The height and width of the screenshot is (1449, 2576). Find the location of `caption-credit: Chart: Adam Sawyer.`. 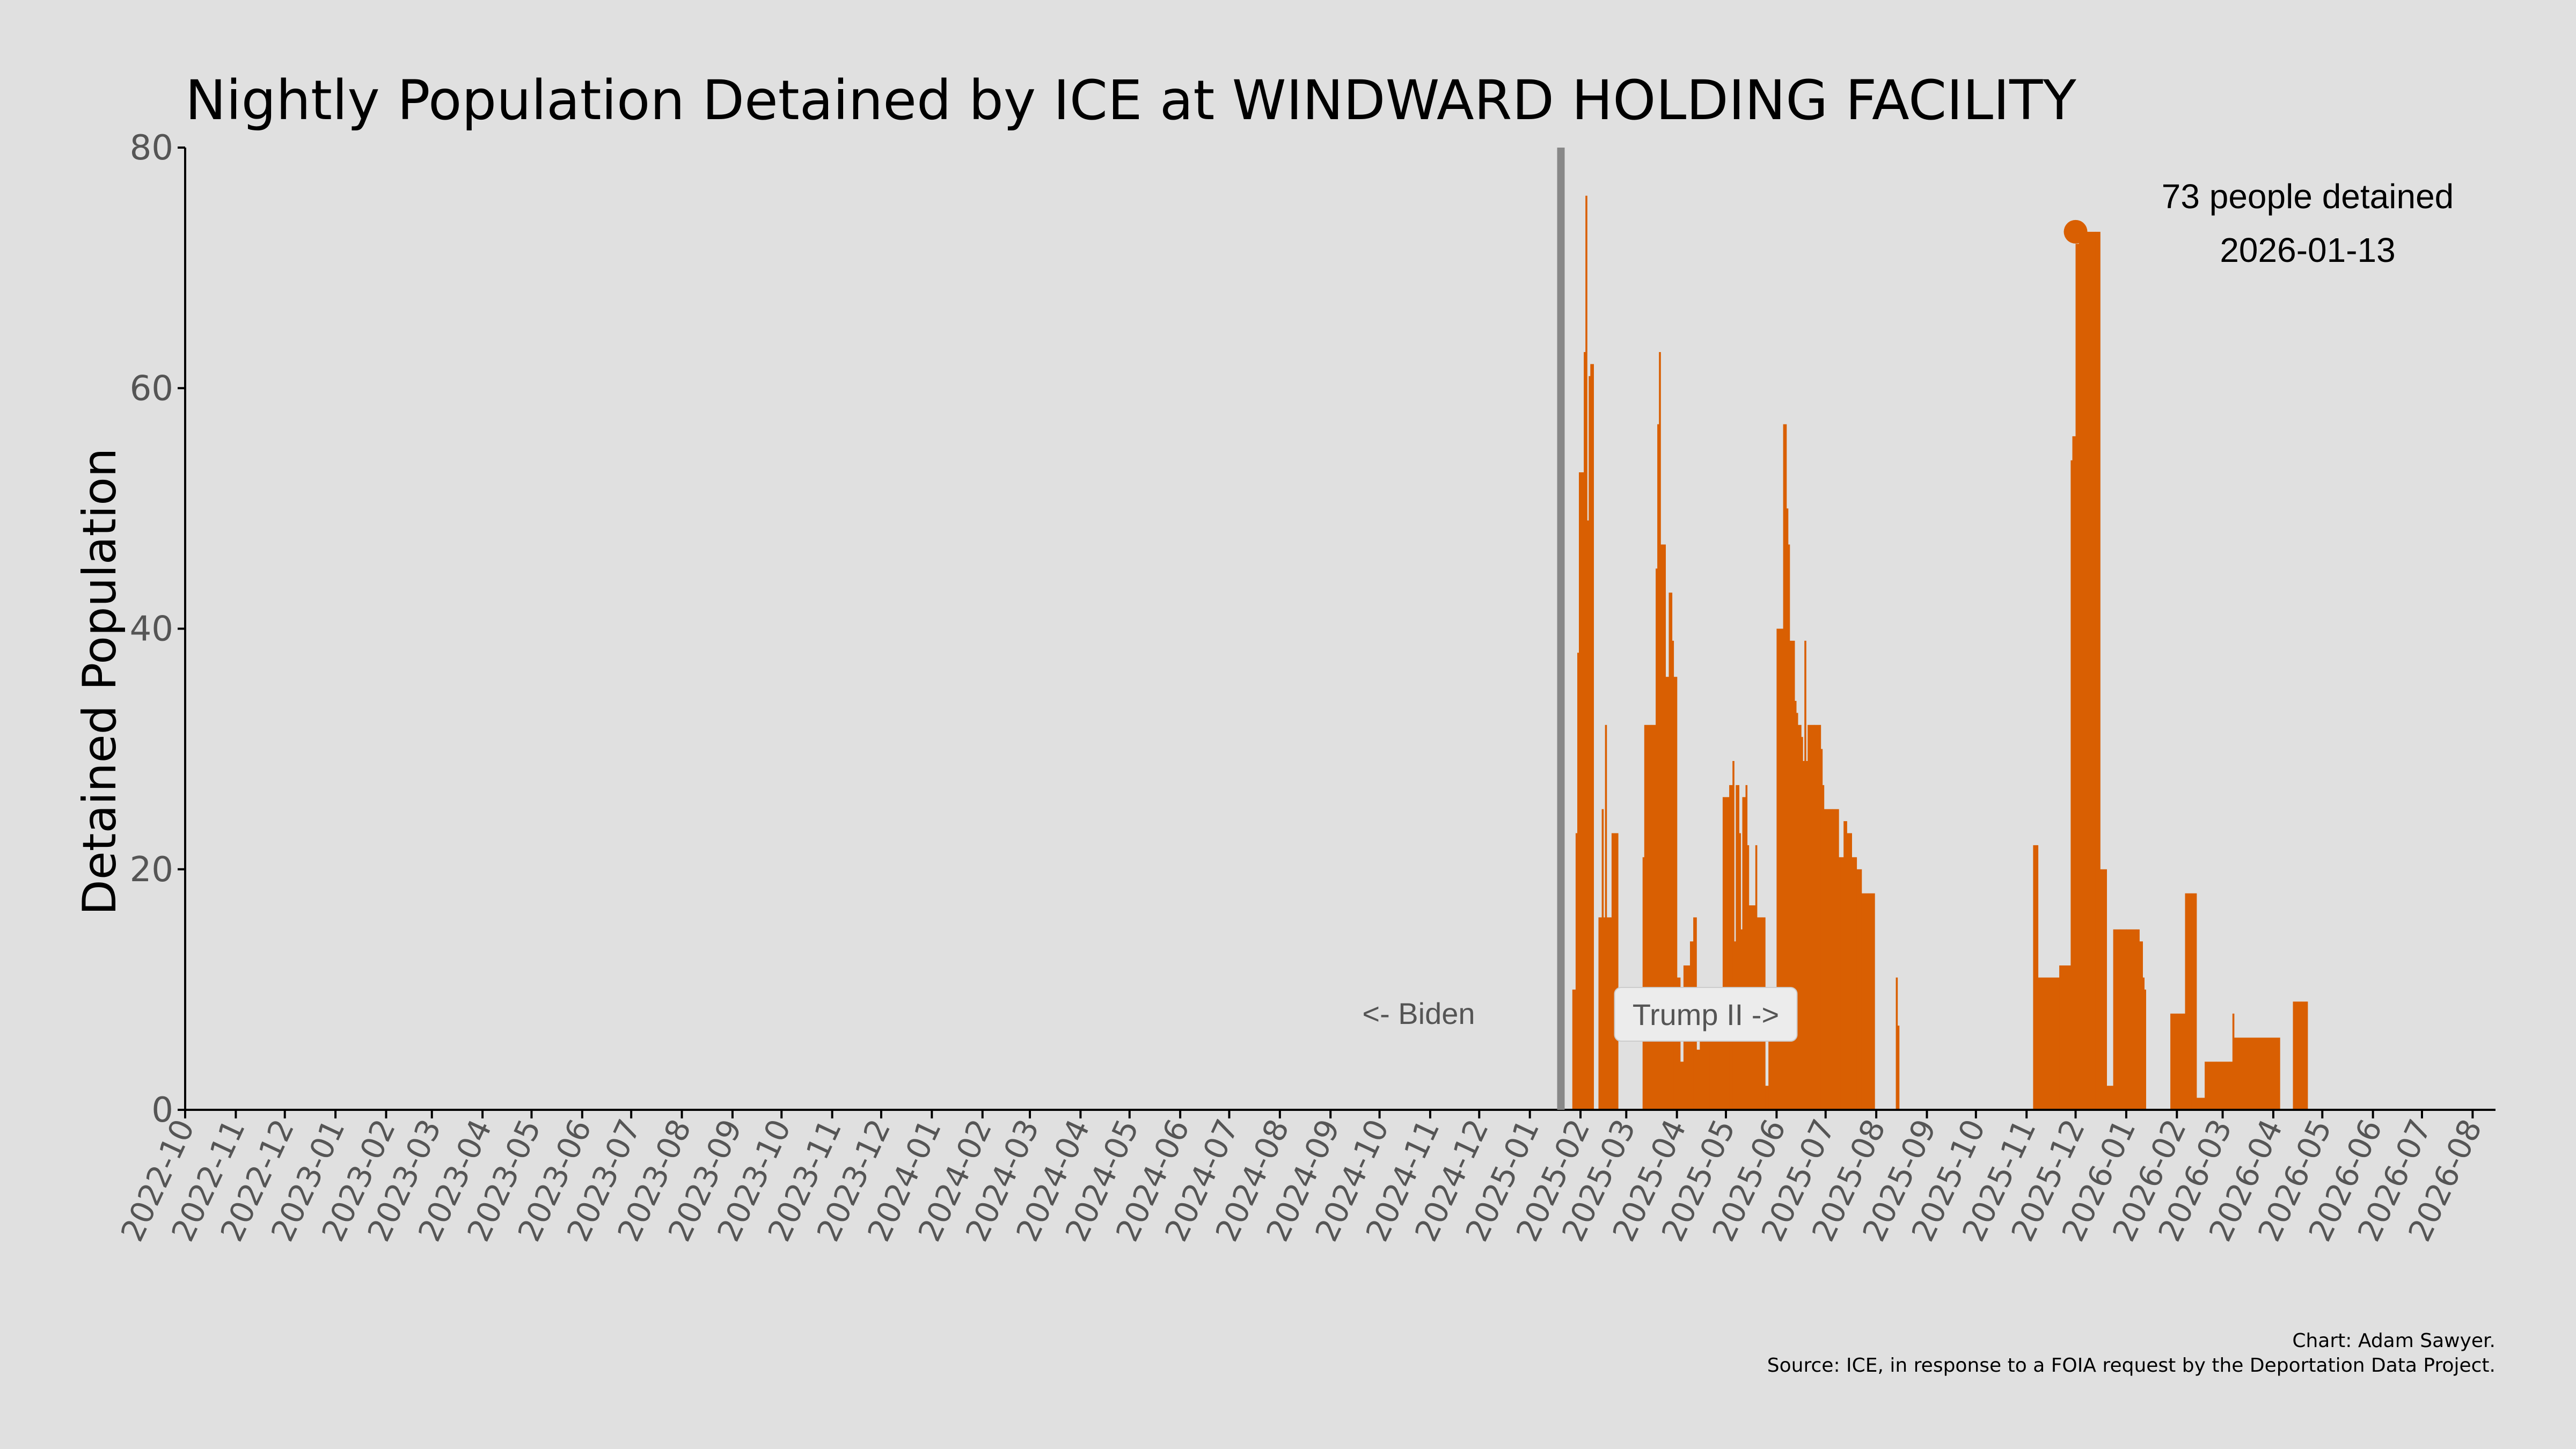

caption-credit: Chart: Adam Sawyer. is located at coordinates (2394, 1341).